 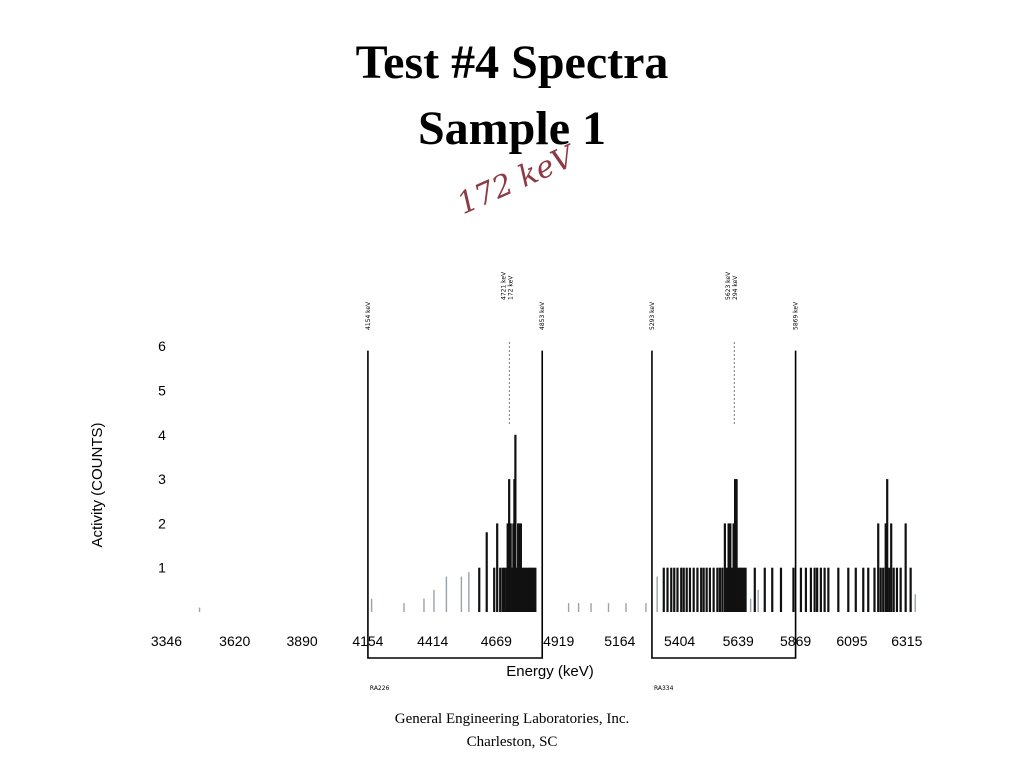 What do you see at coordinates (796, 315) in the screenshot?
I see `roi-end-label: 5869 keV` at bounding box center [796, 315].